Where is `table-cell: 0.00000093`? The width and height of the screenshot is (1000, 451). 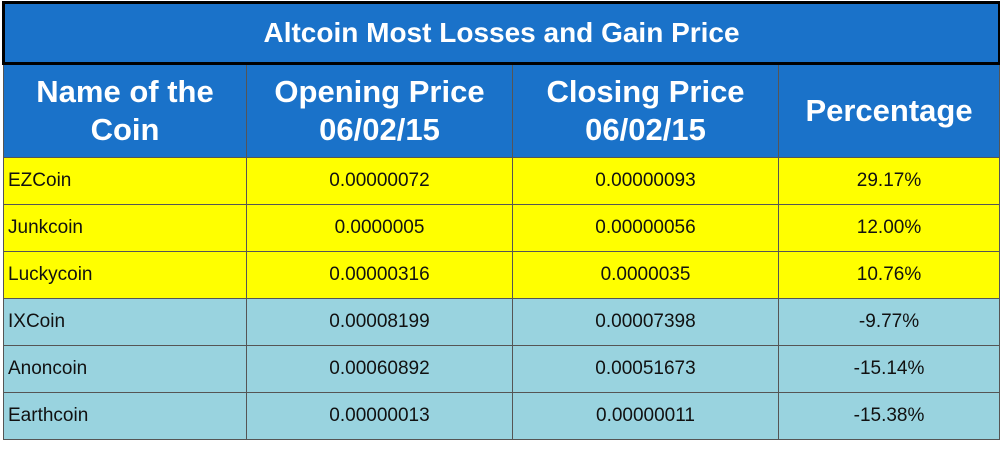
table-cell: 0.00000093 is located at coordinates (645, 181).